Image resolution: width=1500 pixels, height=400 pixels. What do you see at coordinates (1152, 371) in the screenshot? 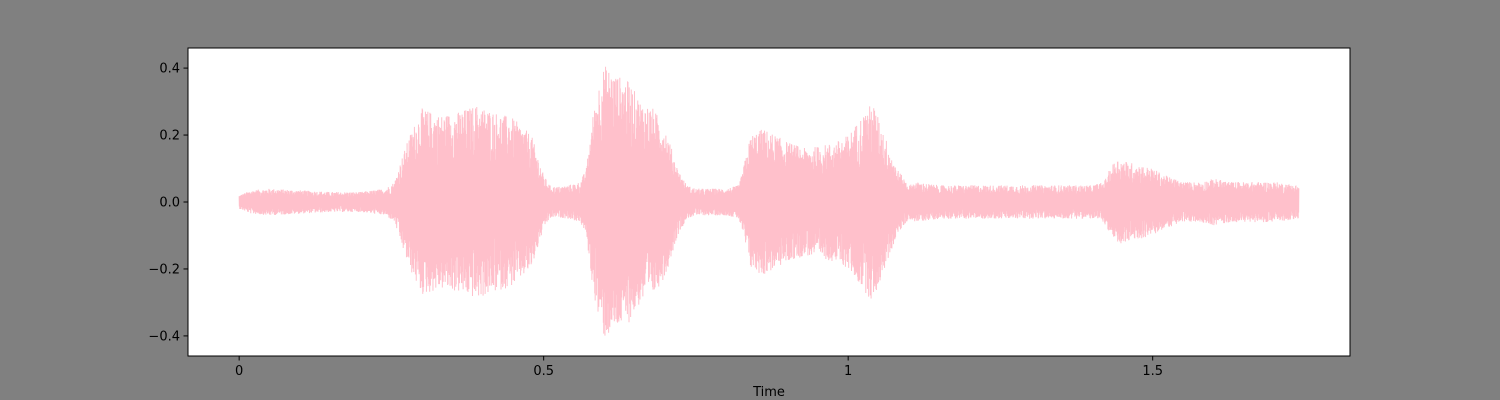
I see `x-tick-label: 1.5` at bounding box center [1152, 371].